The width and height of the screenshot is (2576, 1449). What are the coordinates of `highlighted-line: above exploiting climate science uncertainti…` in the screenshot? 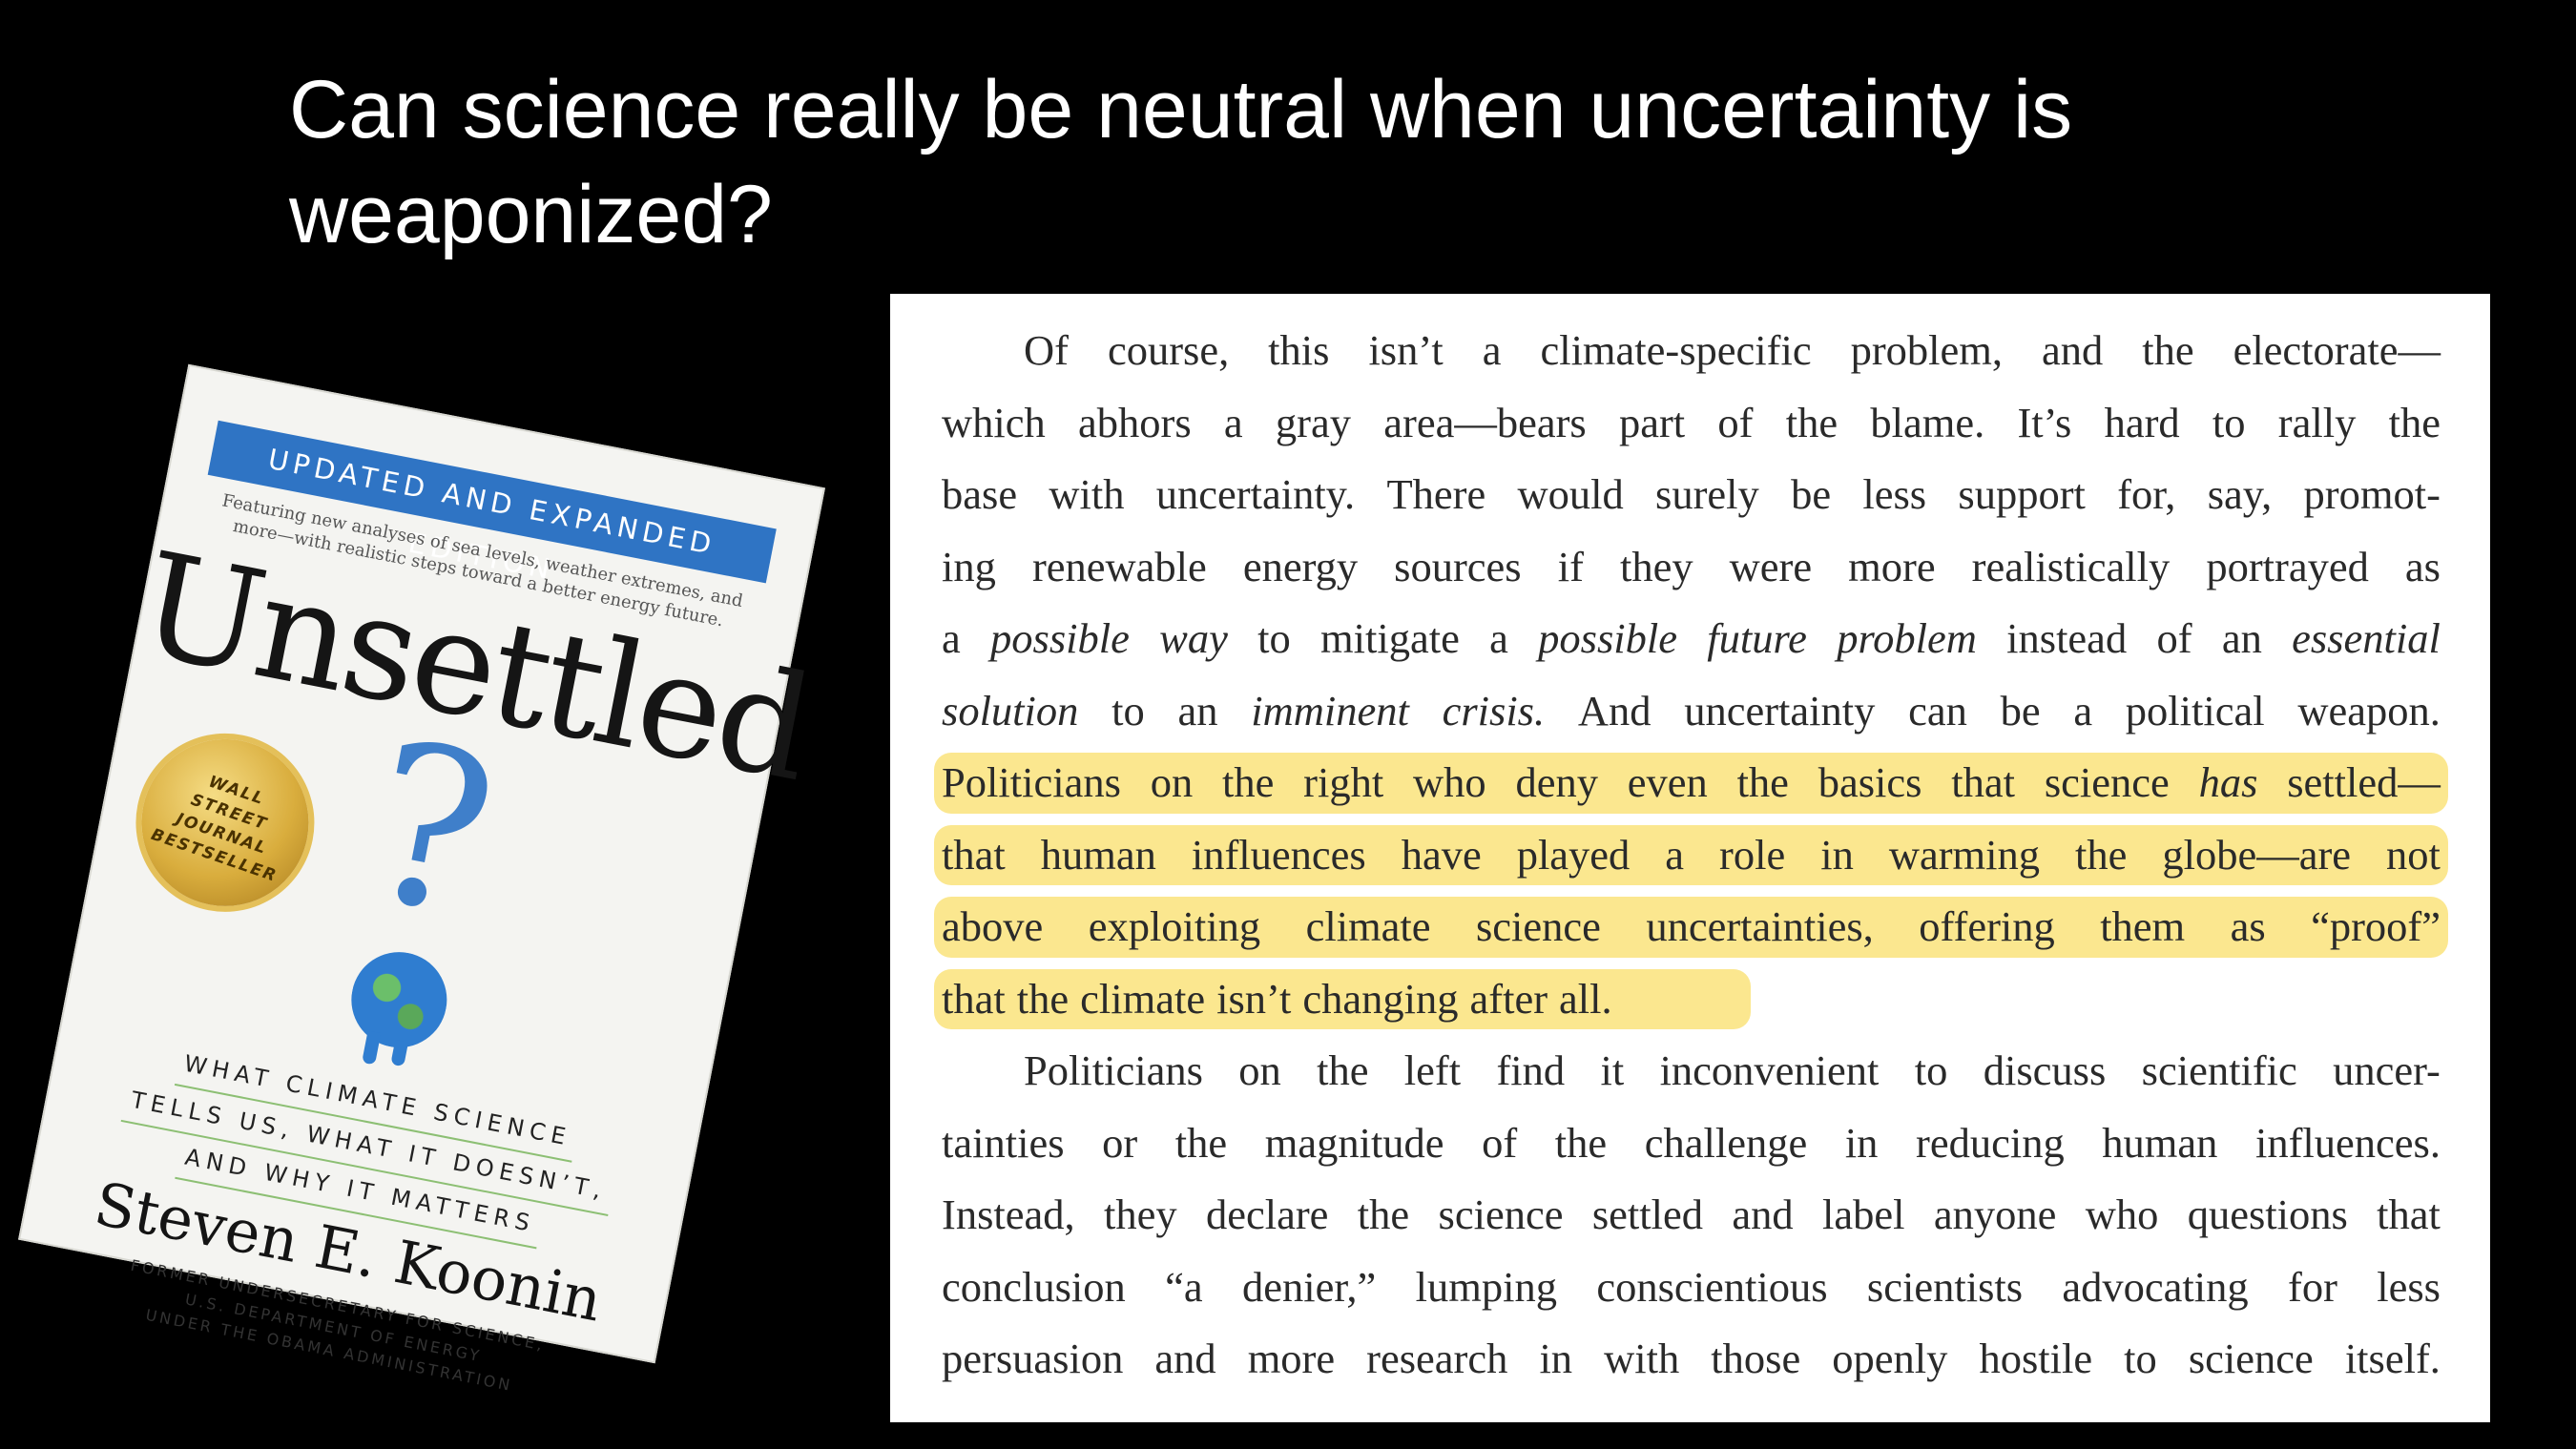 It's located at (1691, 927).